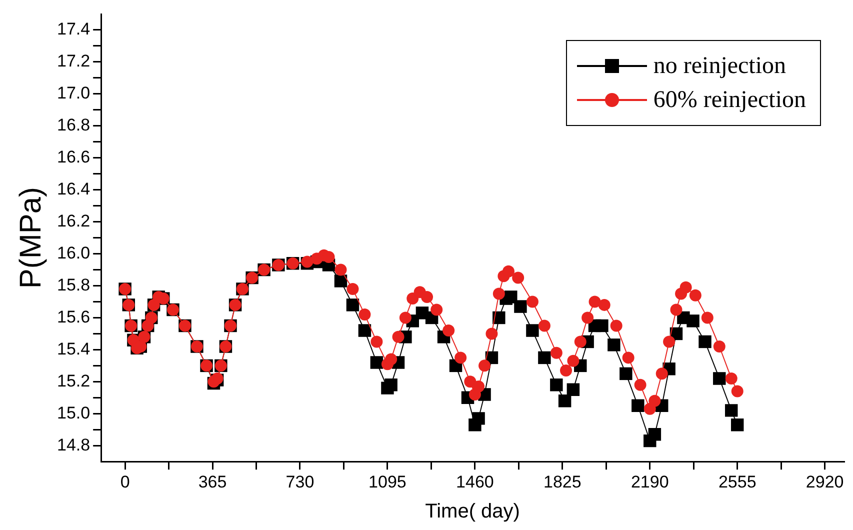 This screenshot has height=530, width=853. Describe the element at coordinates (73, 444) in the screenshot. I see `y-tick-label: 14.8` at that location.